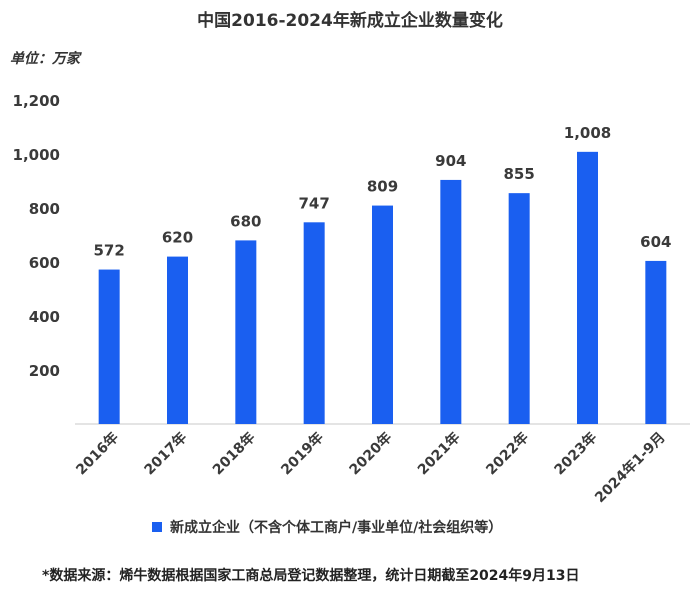 This screenshot has width=700, height=591. Describe the element at coordinates (350, 21) in the screenshot. I see `chart-title: 中国2016-2024年新成立企业数量变化` at that location.